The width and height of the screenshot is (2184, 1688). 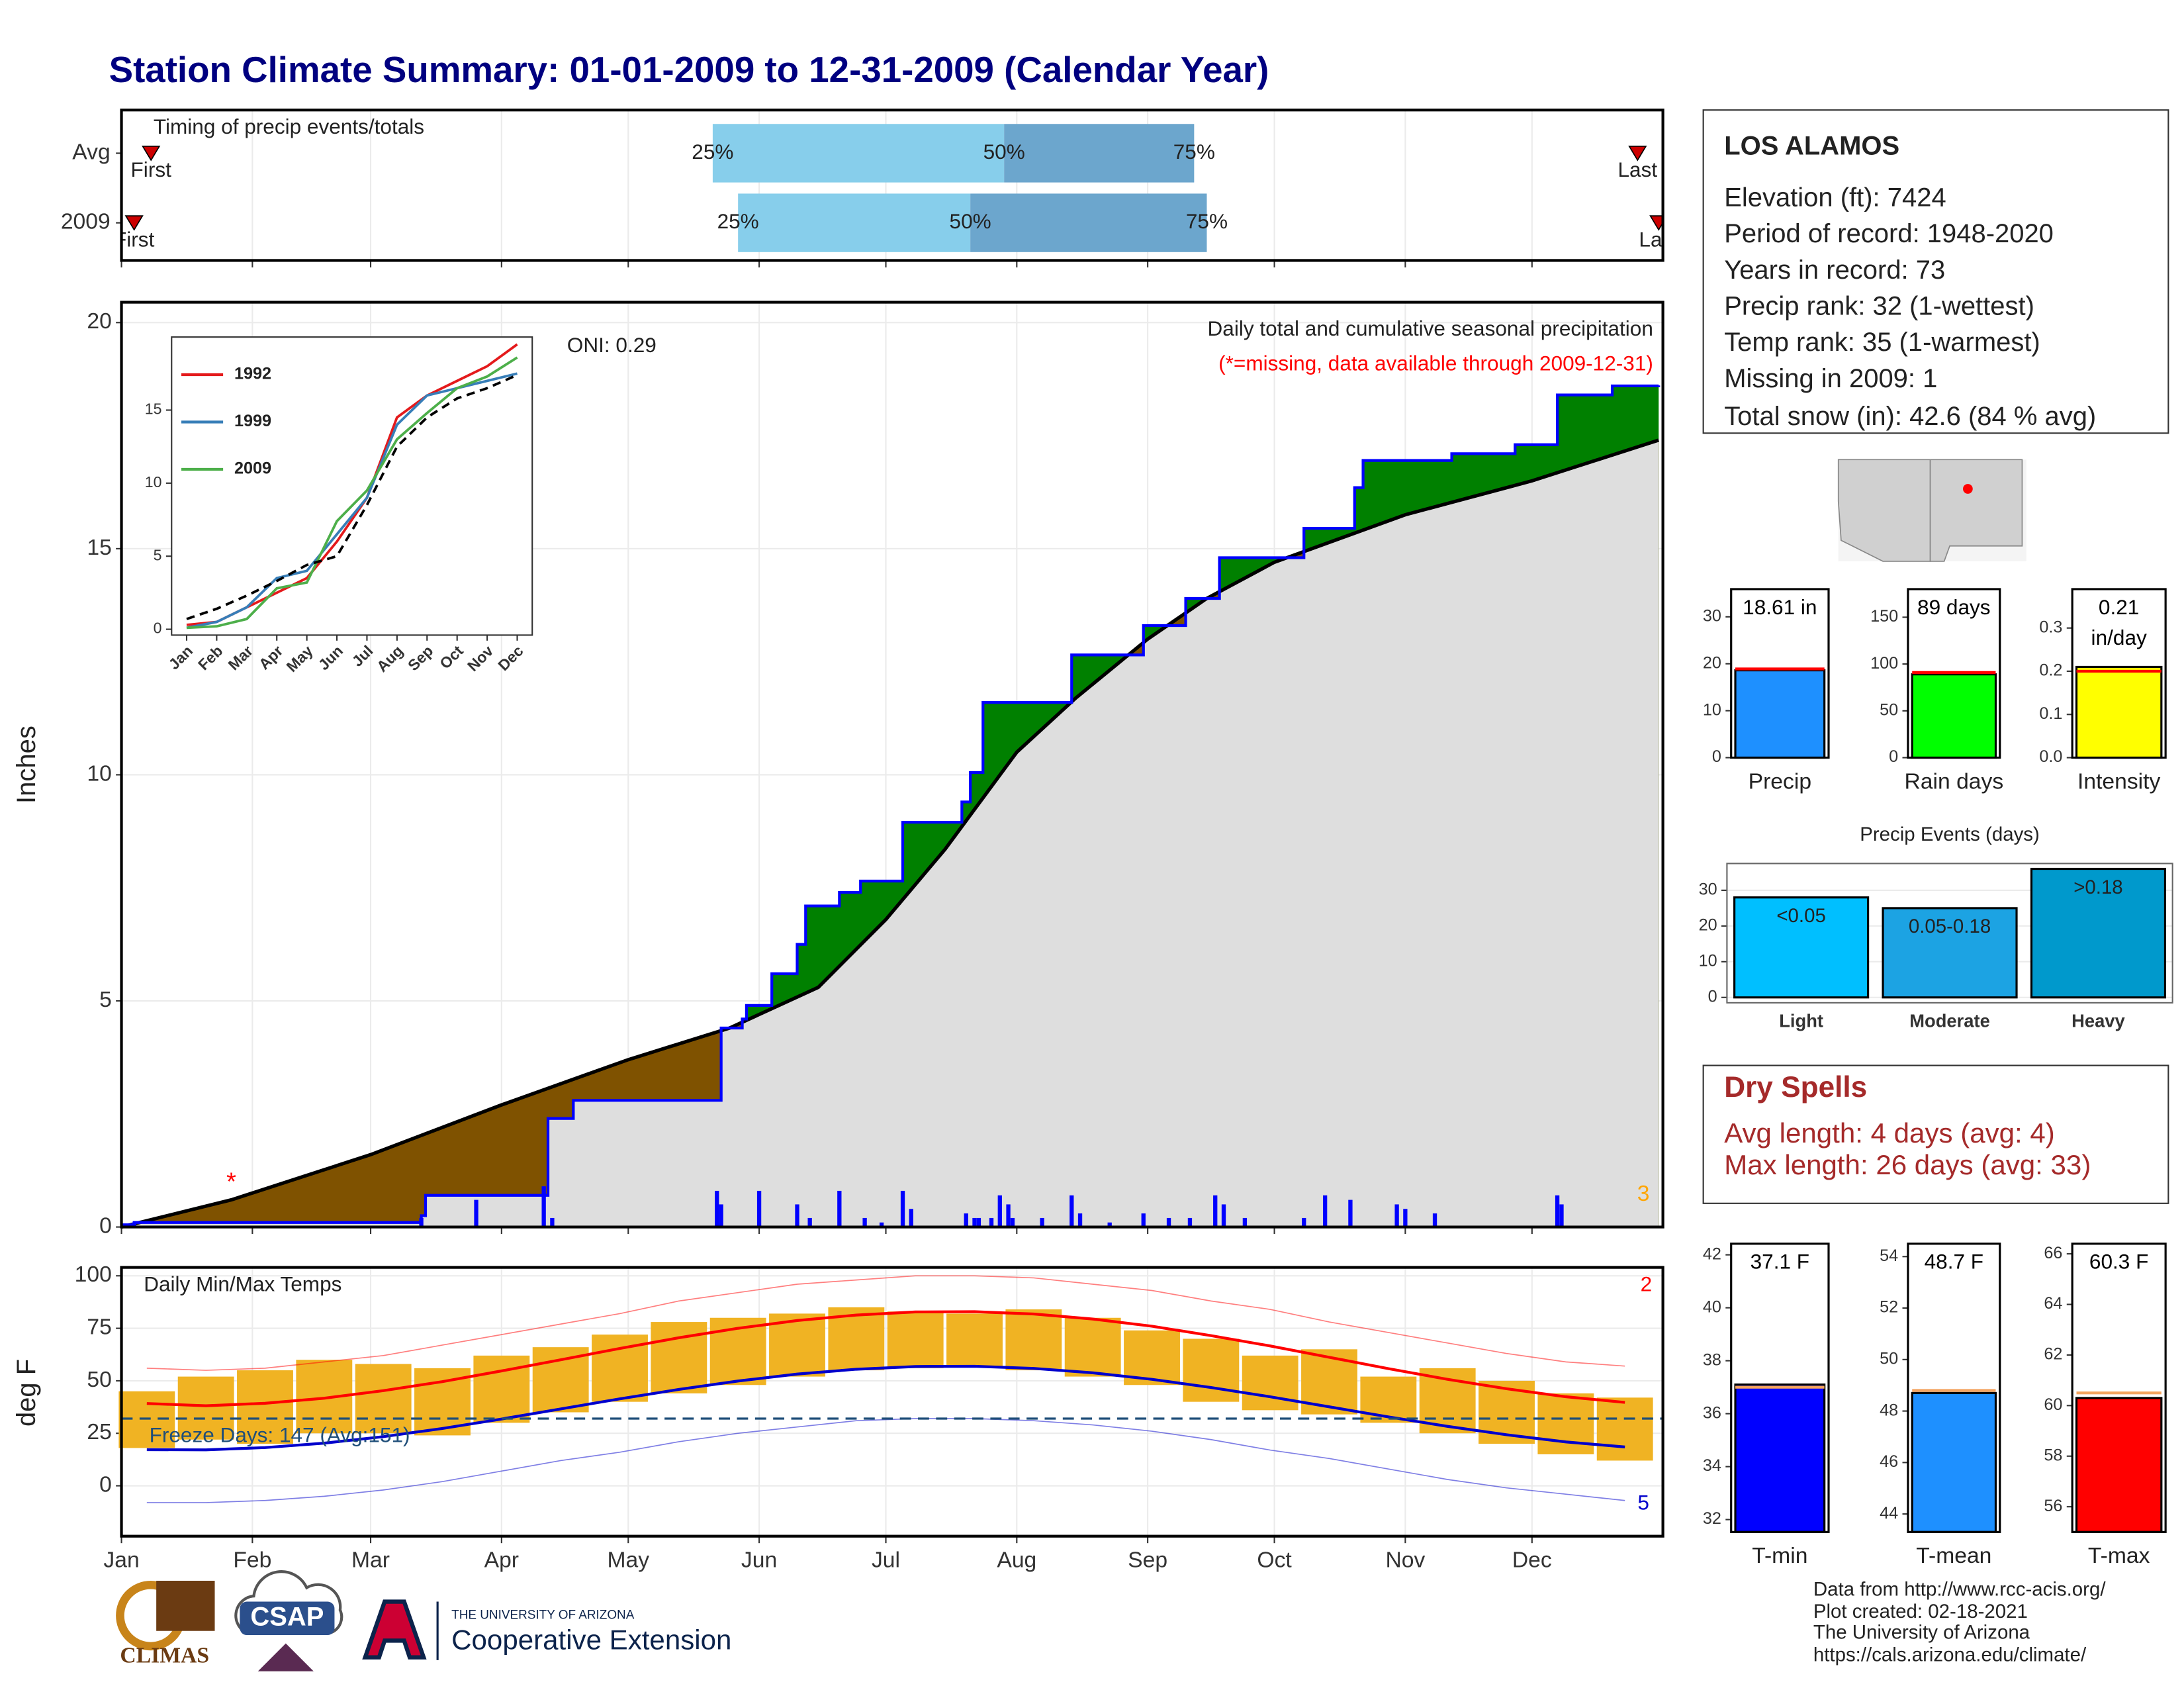 What do you see at coordinates (1922, 1633) in the screenshot?
I see `credit-line: The University of Arizona` at bounding box center [1922, 1633].